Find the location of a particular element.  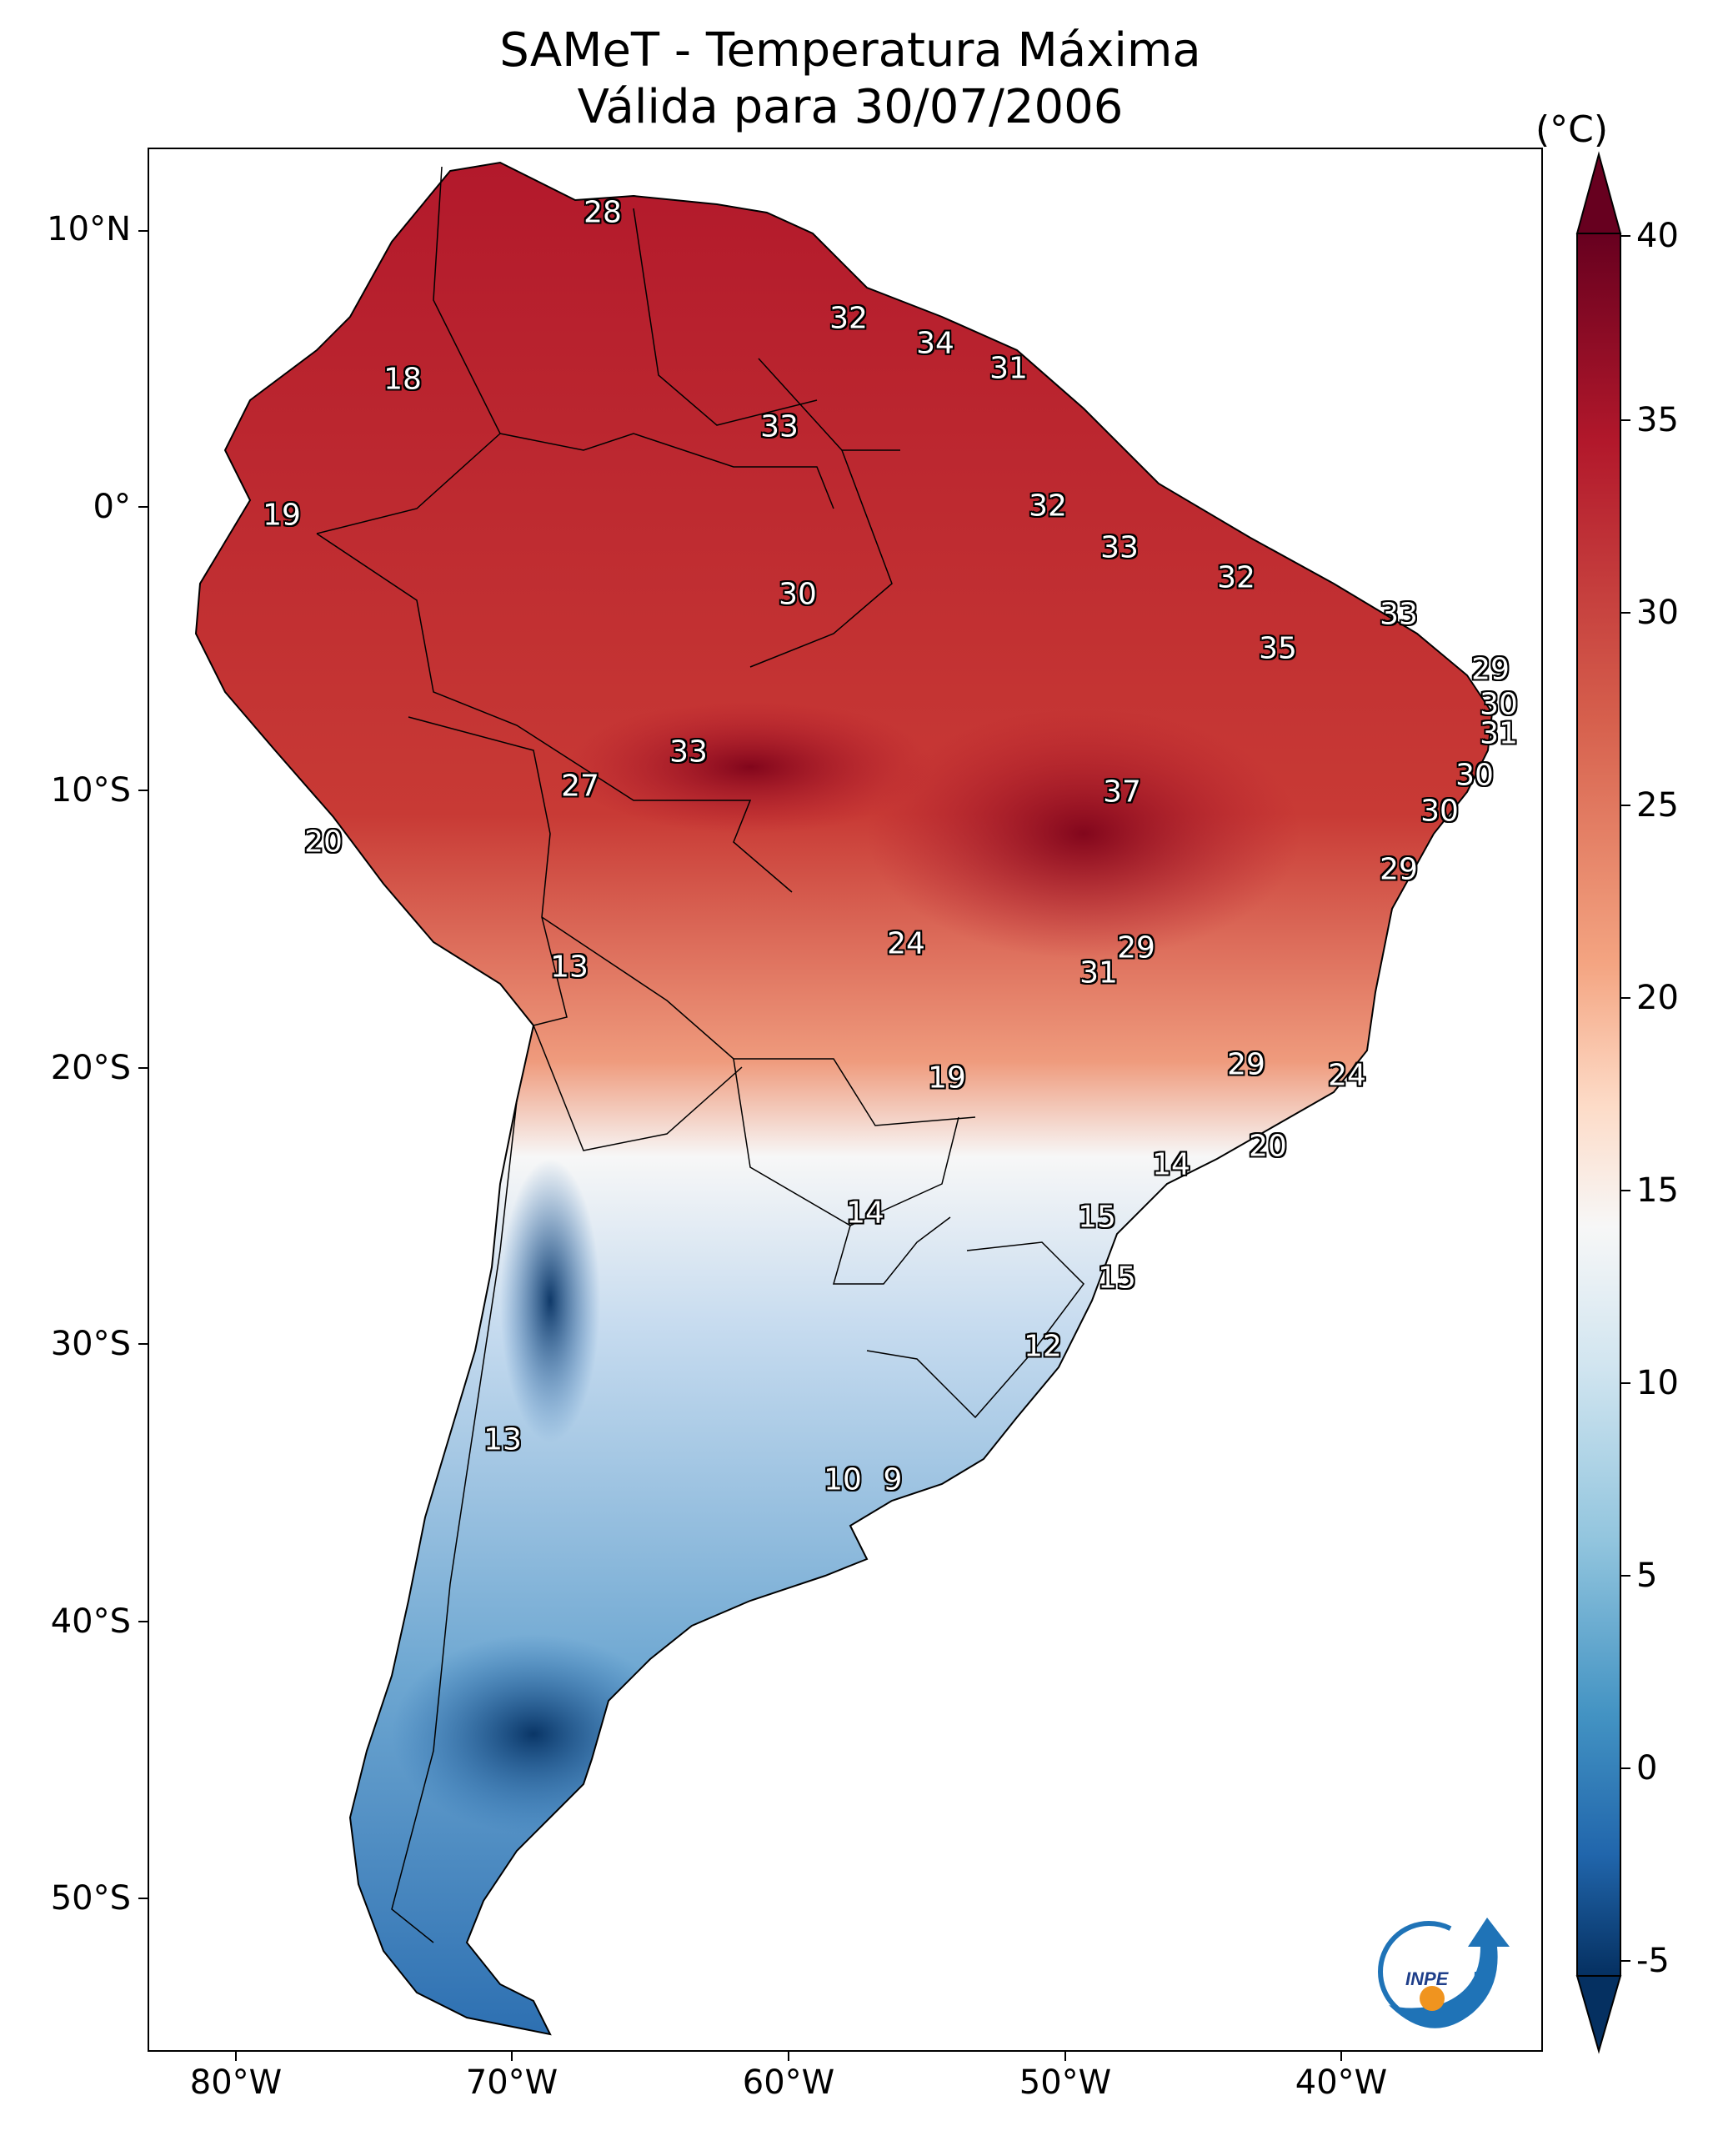

temperature-value: 37 is located at coordinates (1122, 792).